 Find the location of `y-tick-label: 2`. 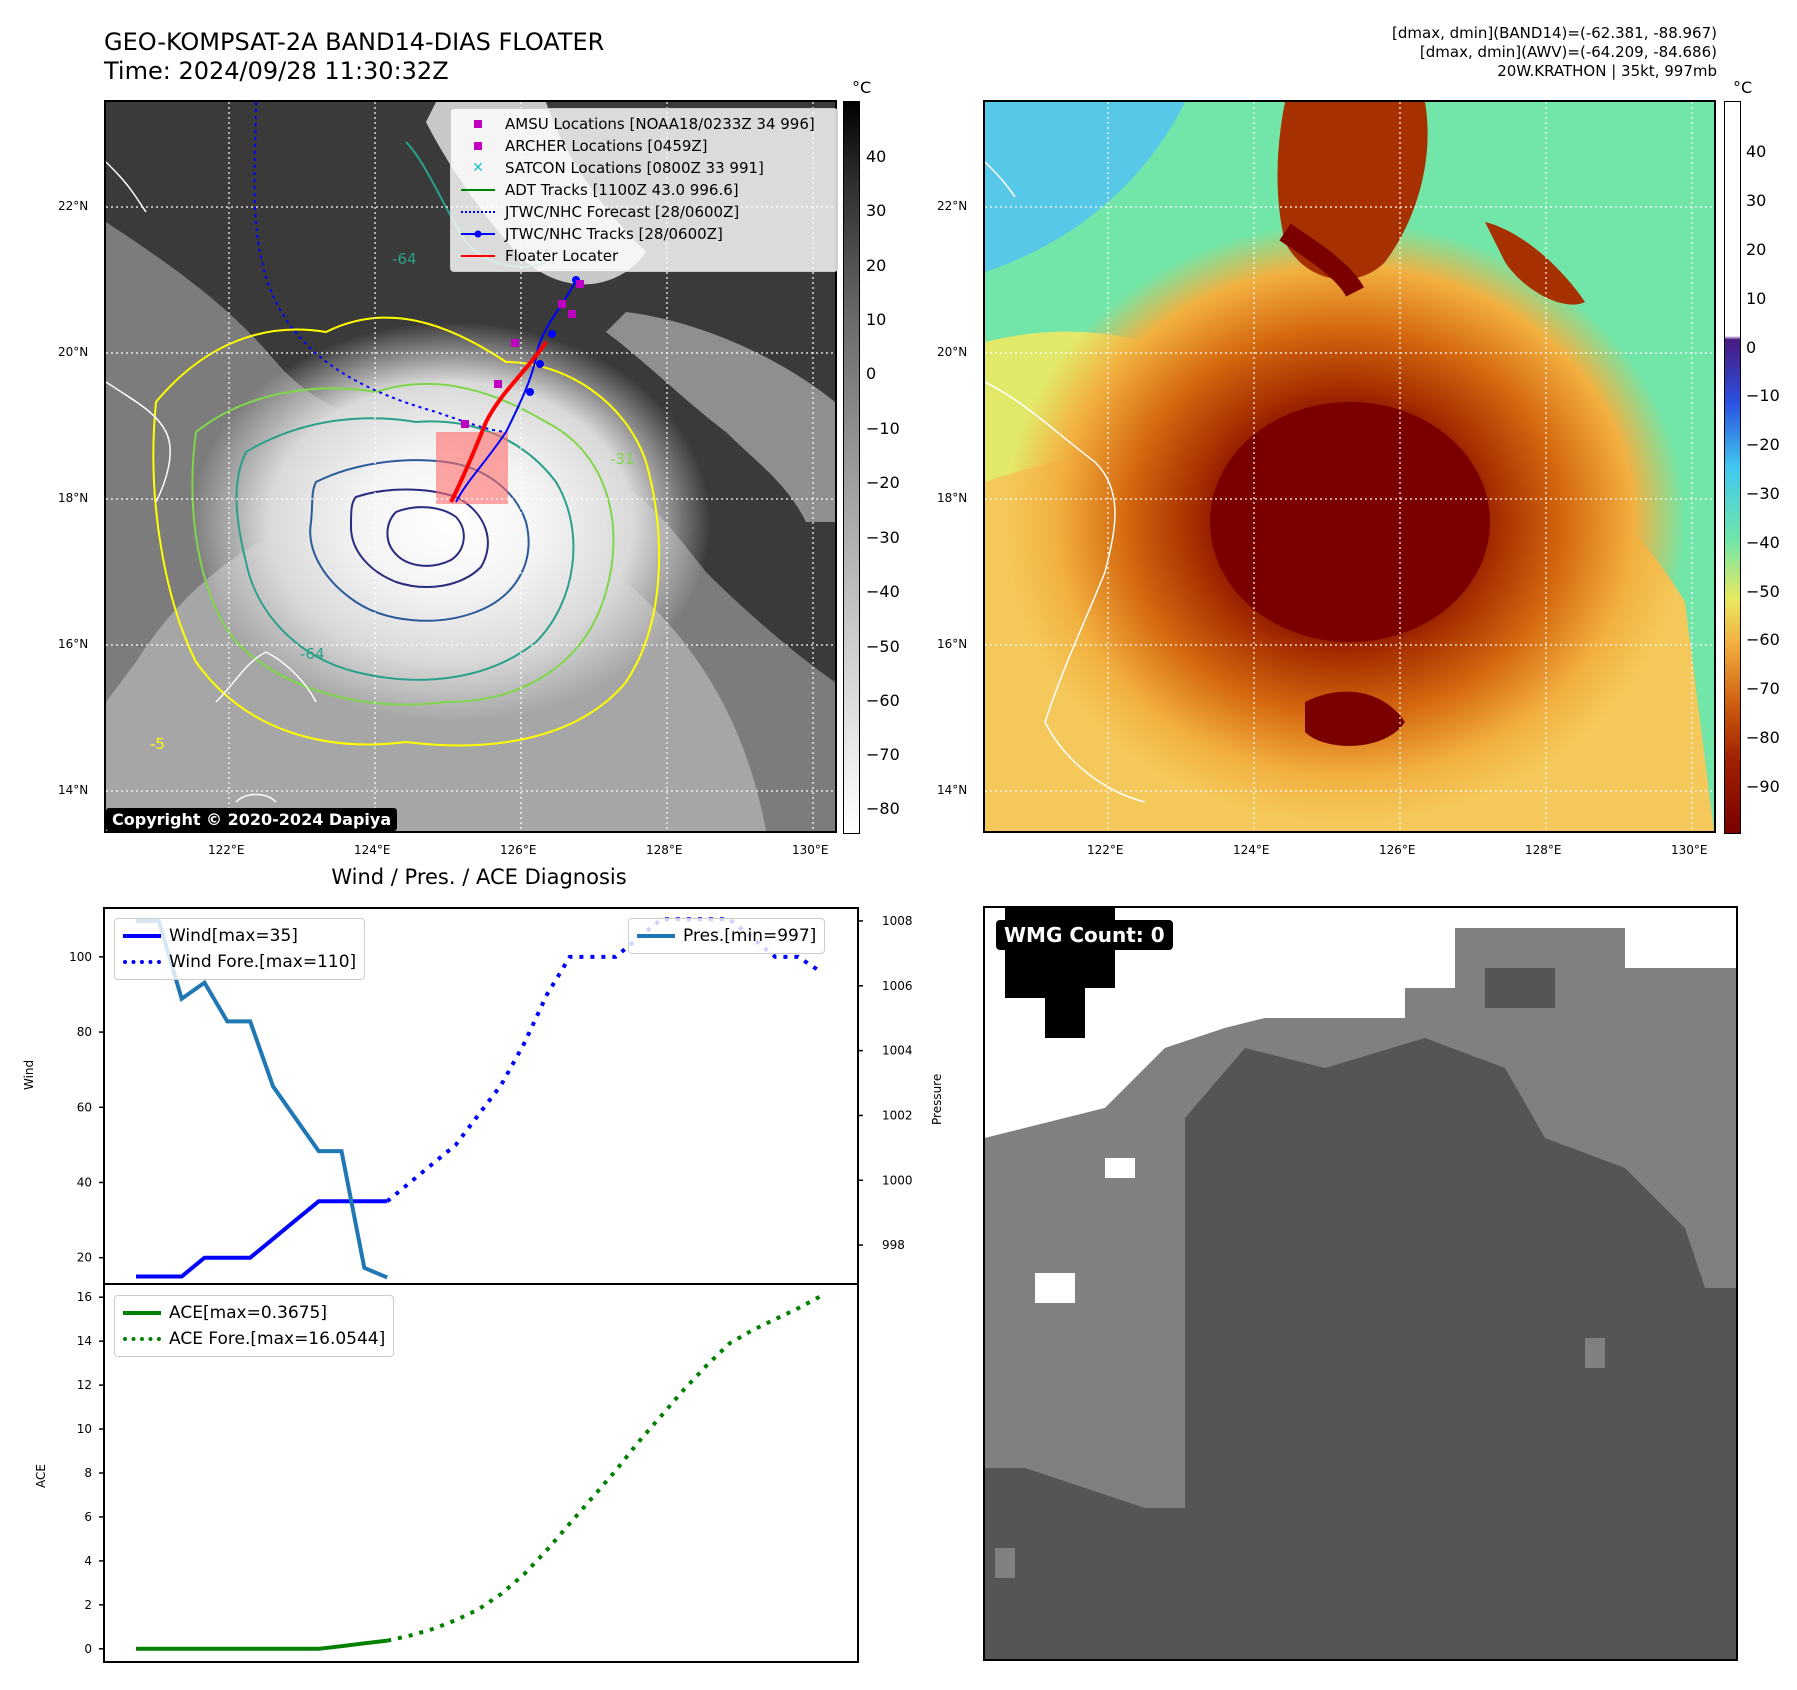

y-tick-label: 2 is located at coordinates (88, 1605).